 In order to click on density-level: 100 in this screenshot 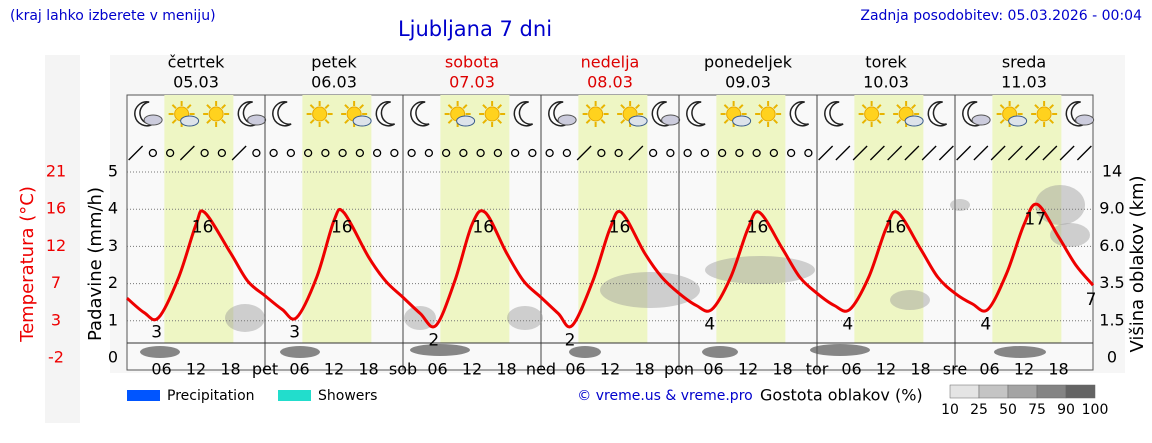, I will do `click(1095, 410)`.